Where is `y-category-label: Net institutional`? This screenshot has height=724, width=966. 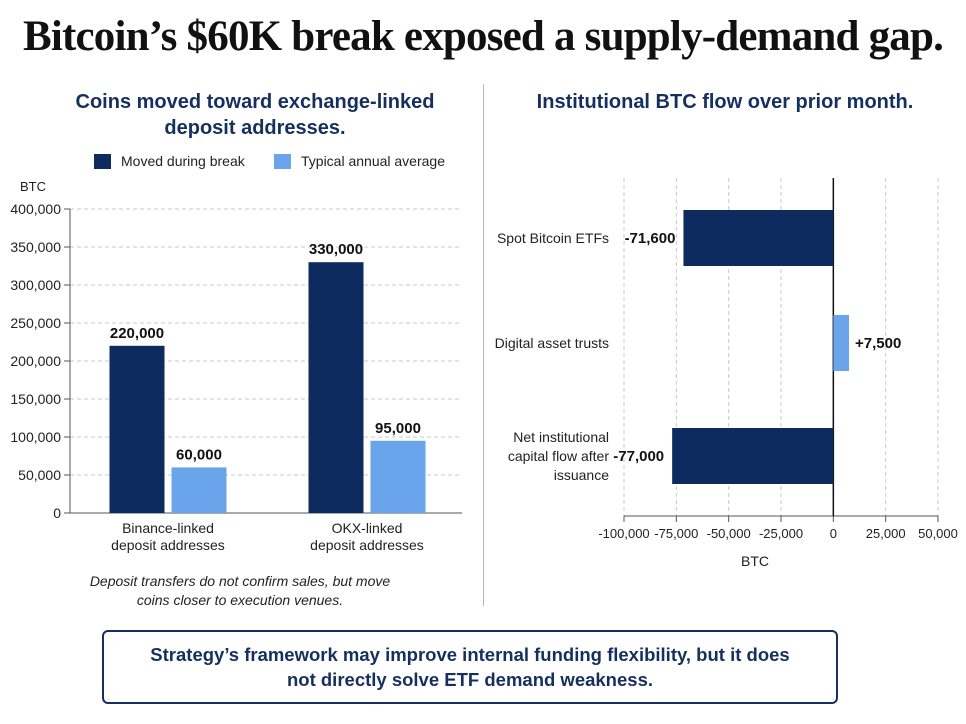 y-category-label: Net institutional is located at coordinates (561, 437).